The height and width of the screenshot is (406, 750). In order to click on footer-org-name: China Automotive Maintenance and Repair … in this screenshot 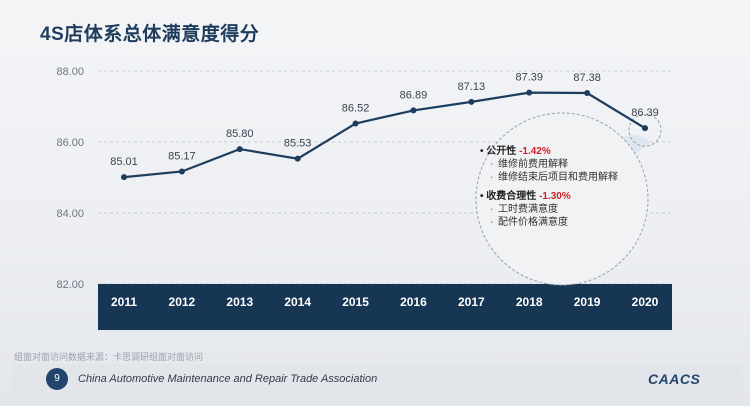, I will do `click(228, 379)`.